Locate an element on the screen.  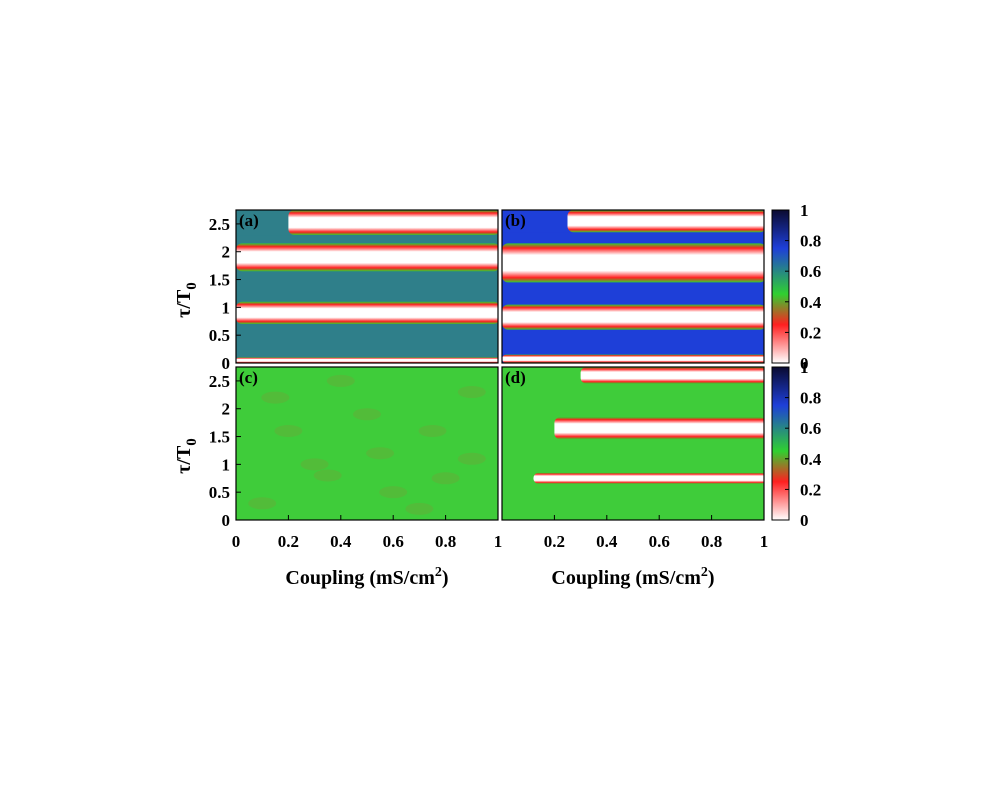
heatmap-panel-d is located at coordinates (633, 443).